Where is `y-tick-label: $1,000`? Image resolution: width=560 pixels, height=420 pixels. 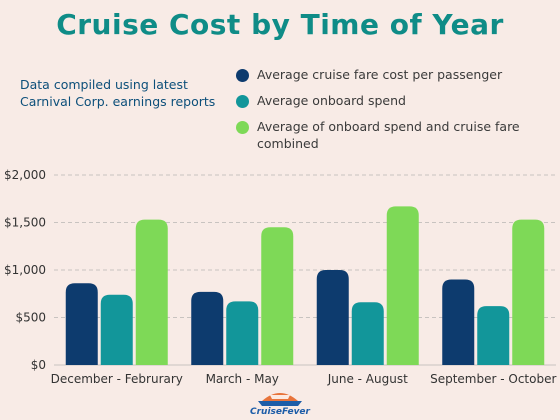 y-tick-label: $1,000 is located at coordinates (25, 270).